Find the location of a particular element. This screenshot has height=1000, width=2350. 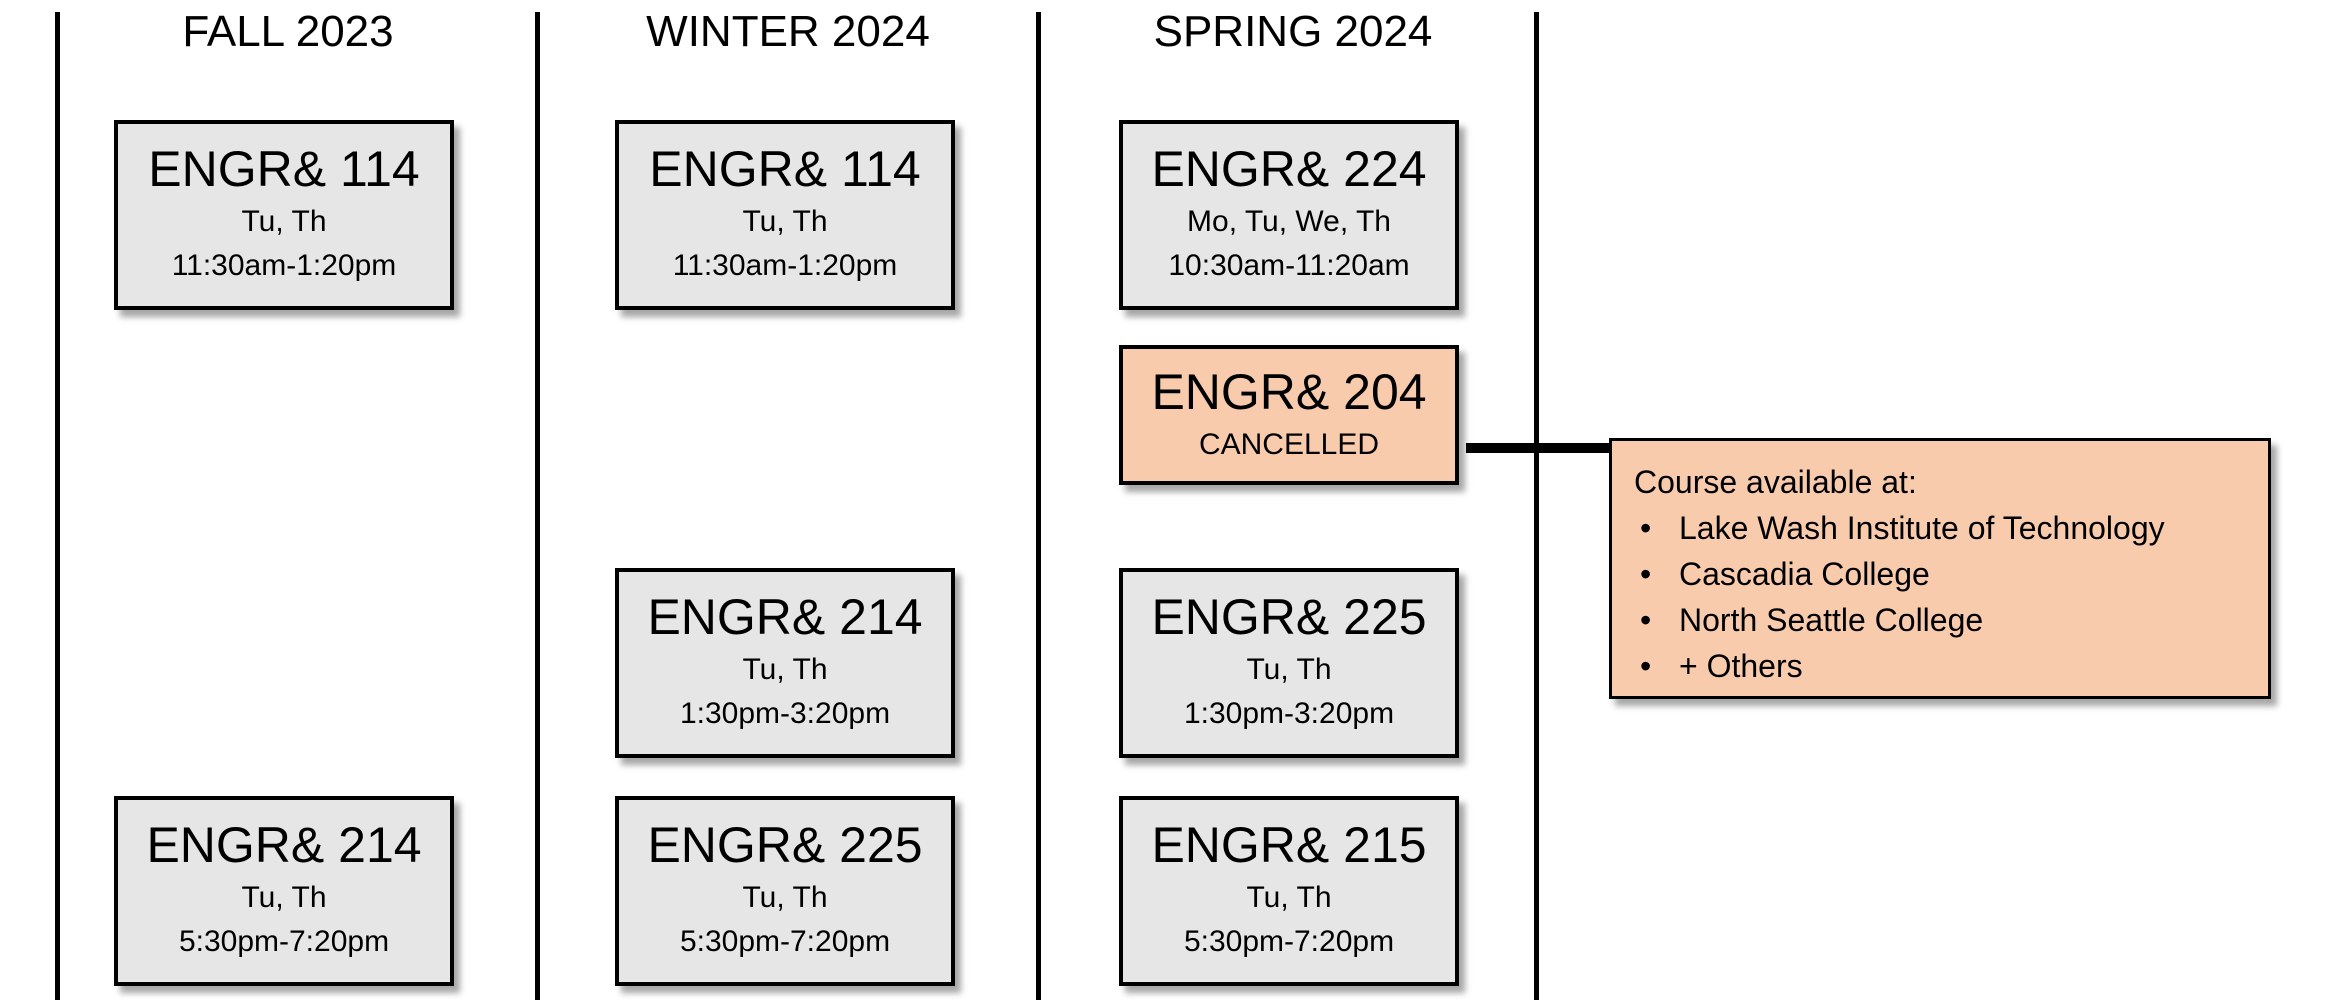

list-item: Cascadia College is located at coordinates (1940, 574).